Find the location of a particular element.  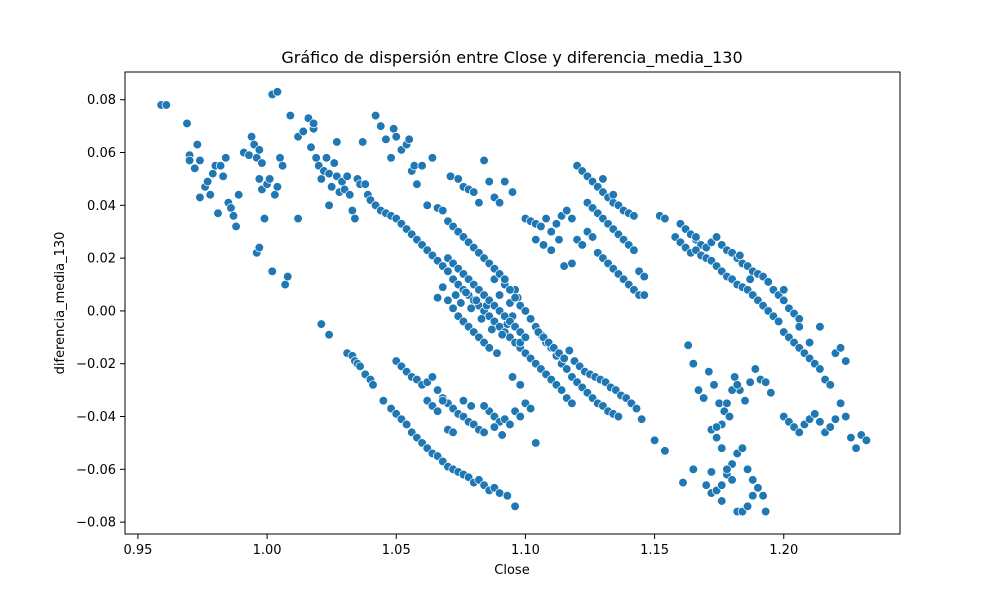

y-axis-label: diferencia_media_130 is located at coordinates (60, 303).